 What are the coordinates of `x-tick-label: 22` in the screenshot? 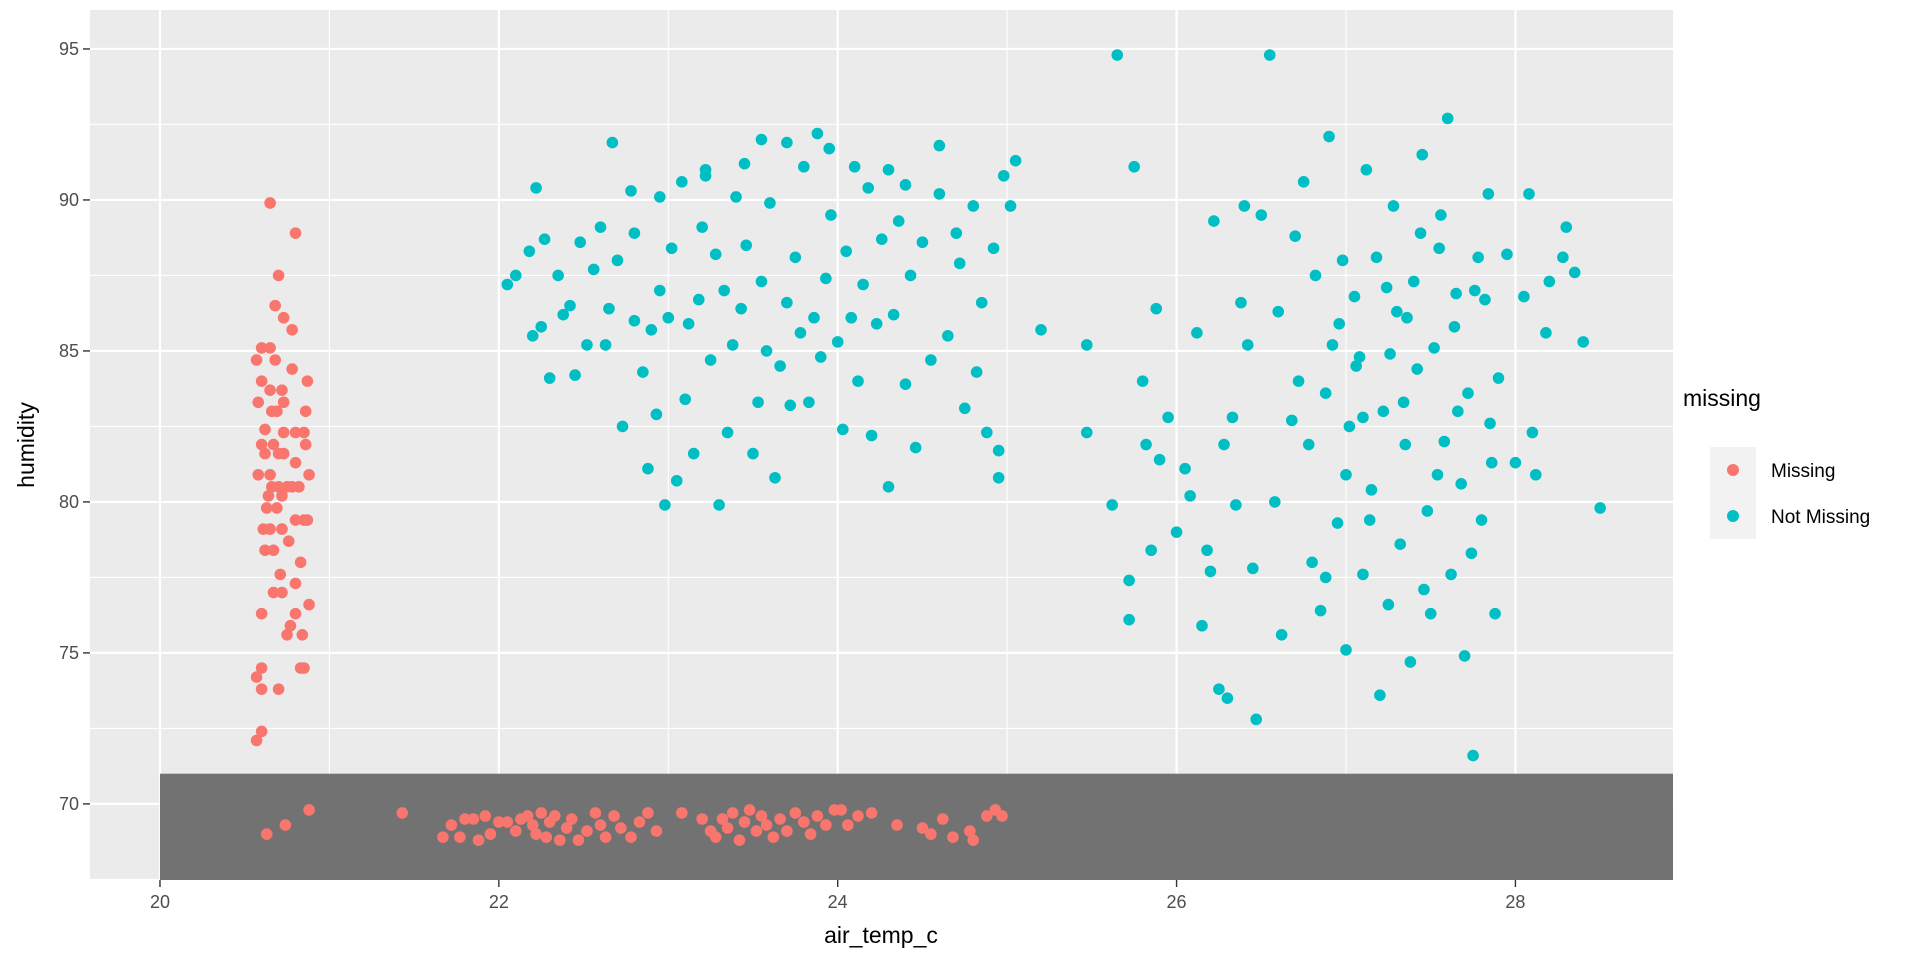 It's located at (499, 902).